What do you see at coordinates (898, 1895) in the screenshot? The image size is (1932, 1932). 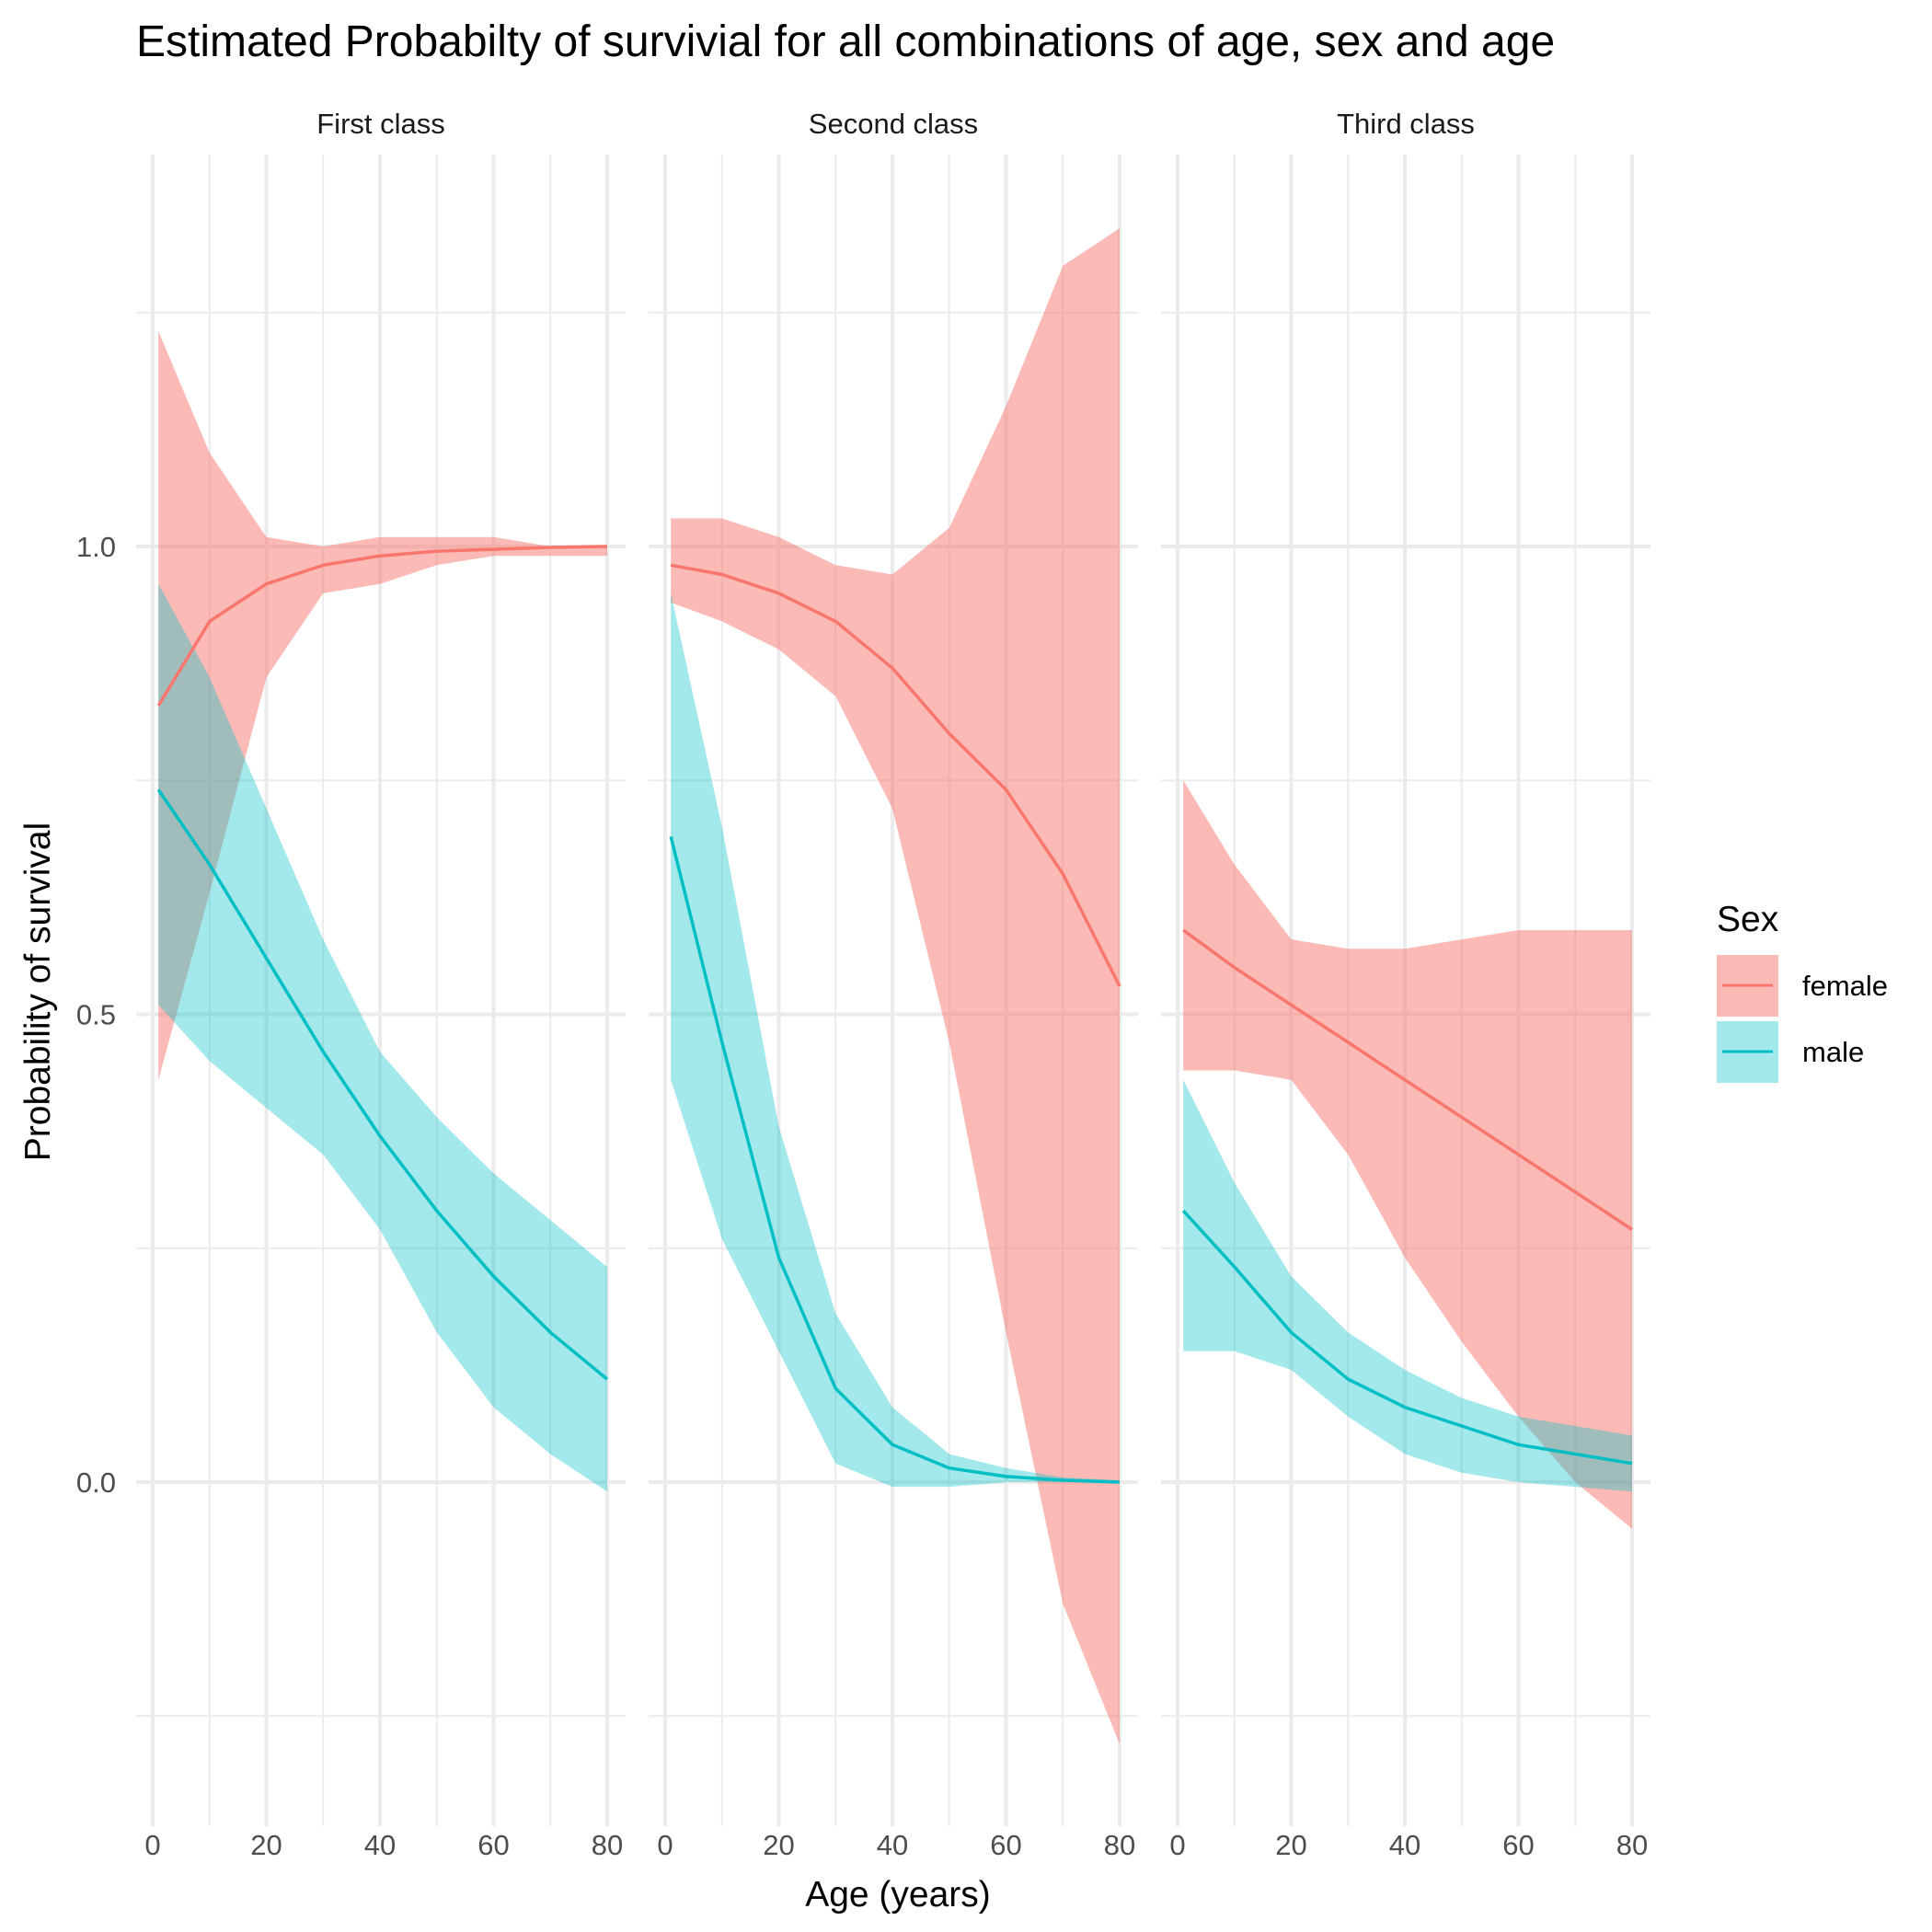 I see `x-axis-title: Age (years)` at bounding box center [898, 1895].